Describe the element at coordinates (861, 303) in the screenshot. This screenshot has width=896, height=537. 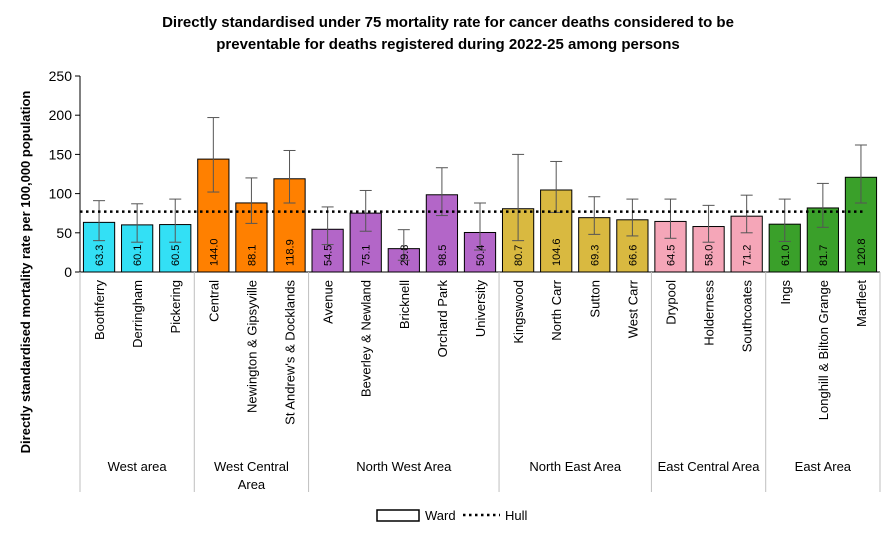
I see `category-label: Marfleet` at that location.